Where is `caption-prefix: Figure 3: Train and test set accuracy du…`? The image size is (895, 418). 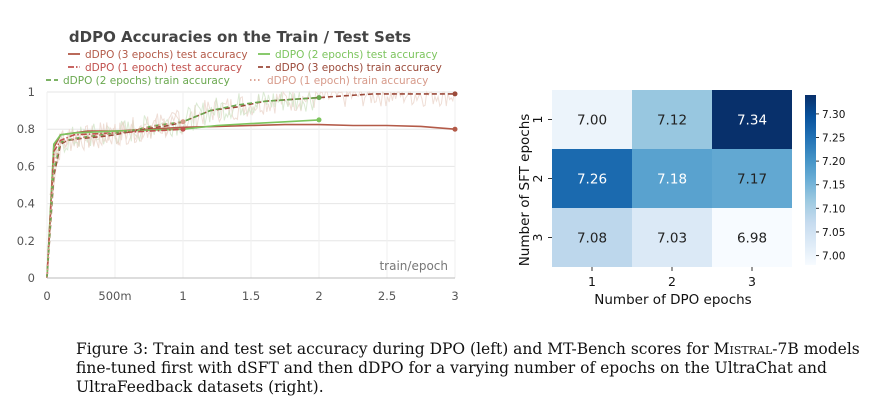 caption-prefix: Figure 3: Train and test set accuracy du… is located at coordinates (395, 349).